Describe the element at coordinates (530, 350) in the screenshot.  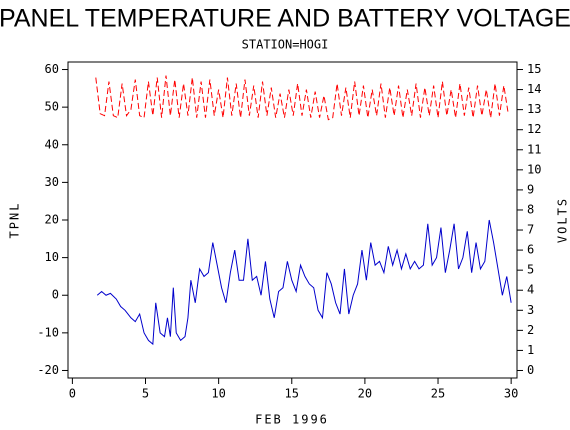
I see `y2-tick-label: 1` at that location.